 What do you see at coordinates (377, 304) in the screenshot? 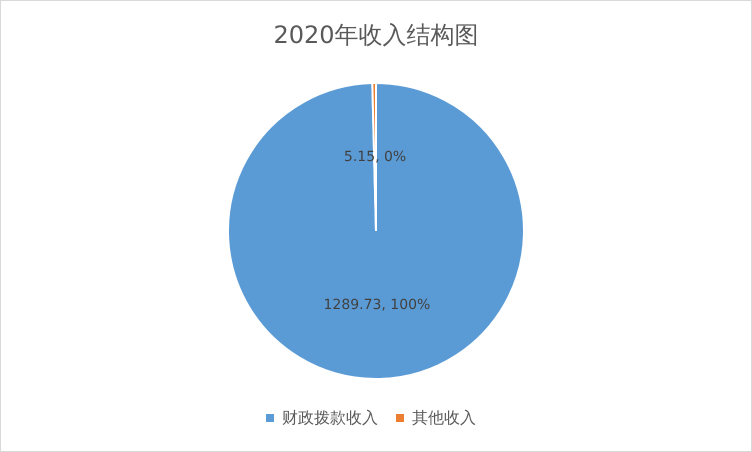
I see `data-label: 1289.73, 100%` at bounding box center [377, 304].